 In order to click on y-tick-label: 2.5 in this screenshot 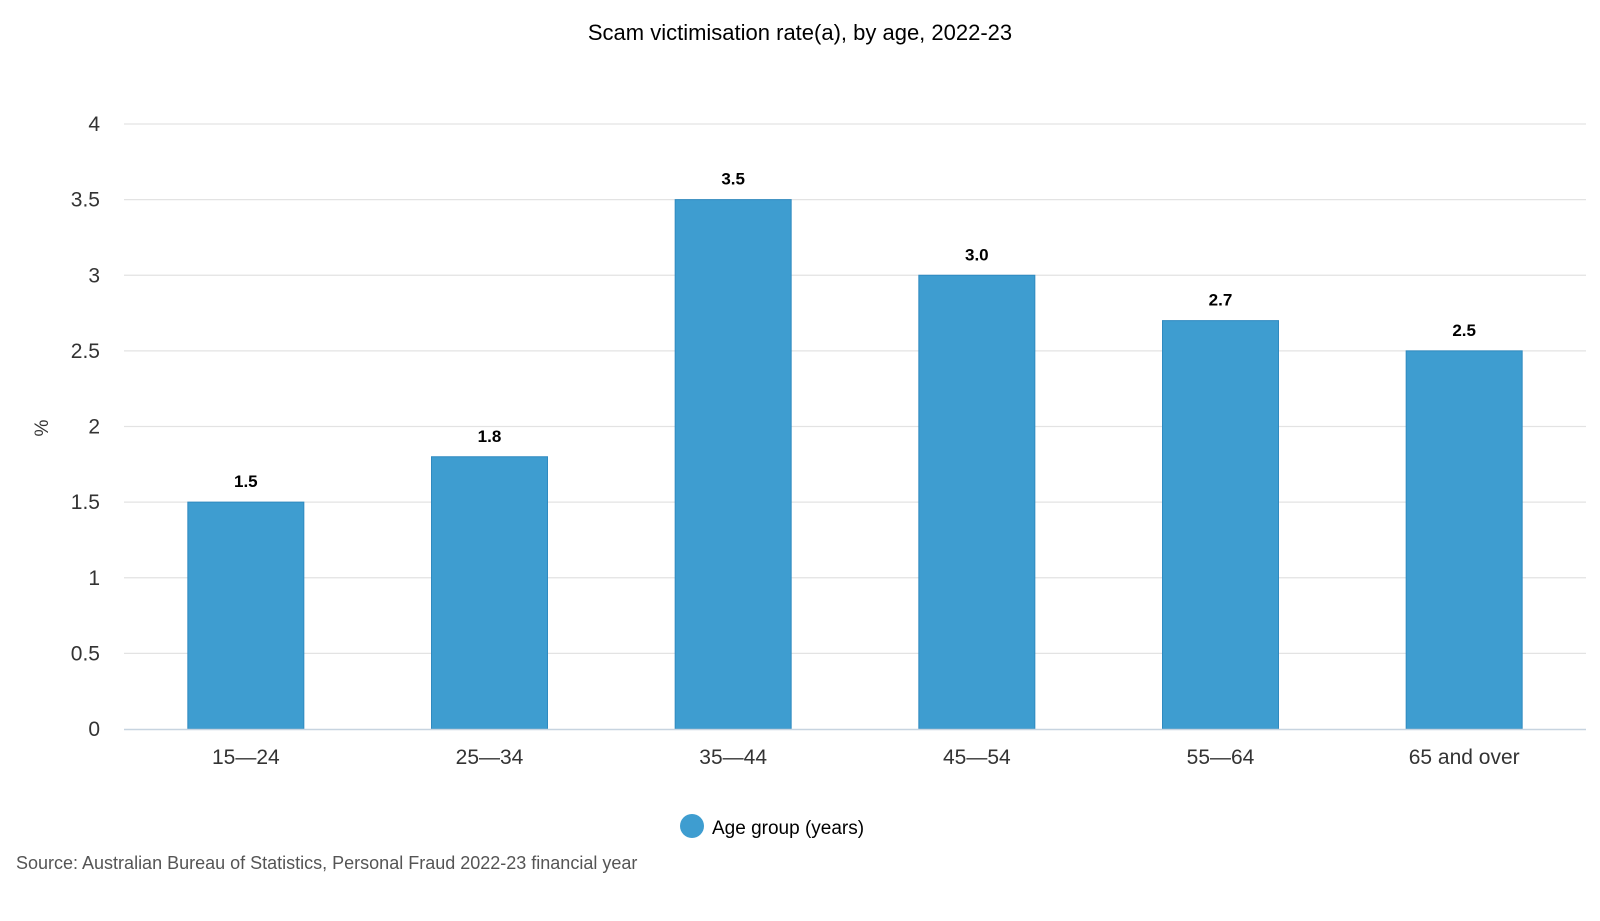, I will do `click(85, 351)`.